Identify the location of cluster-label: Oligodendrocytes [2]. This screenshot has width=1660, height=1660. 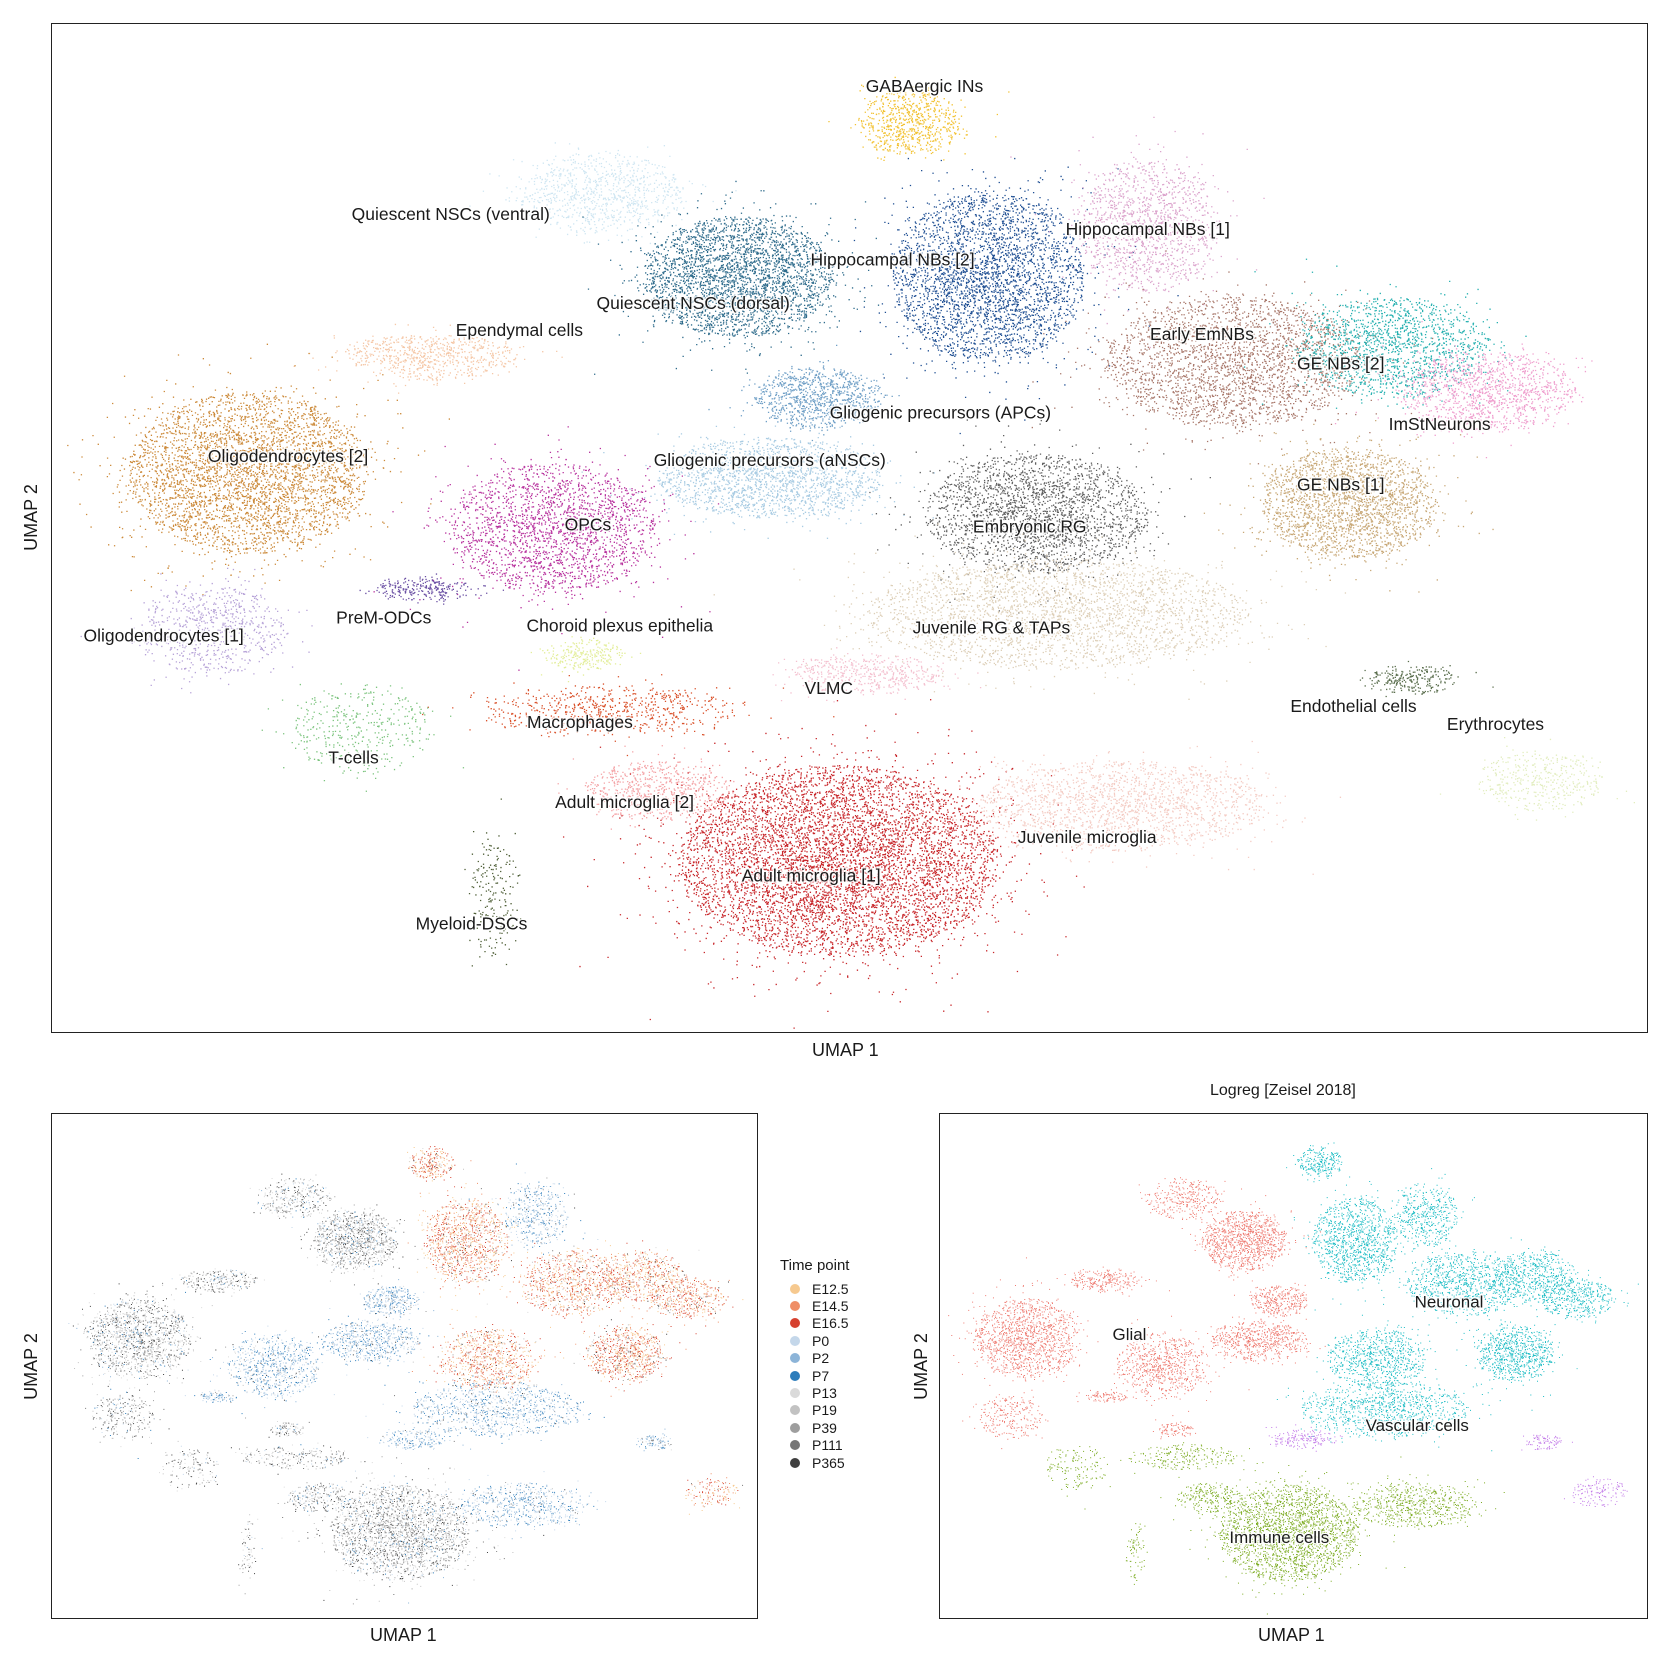
(288, 456).